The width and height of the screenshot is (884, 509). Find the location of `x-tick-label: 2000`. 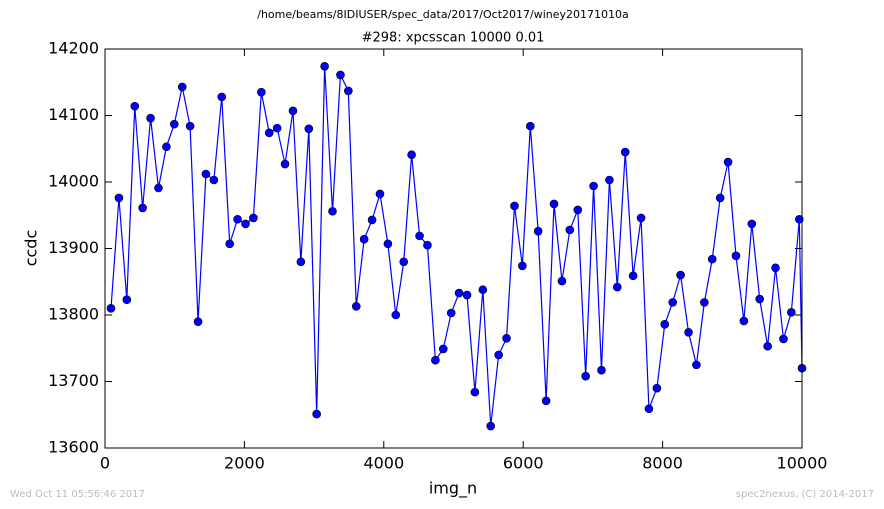

x-tick-label: 2000 is located at coordinates (244, 463).